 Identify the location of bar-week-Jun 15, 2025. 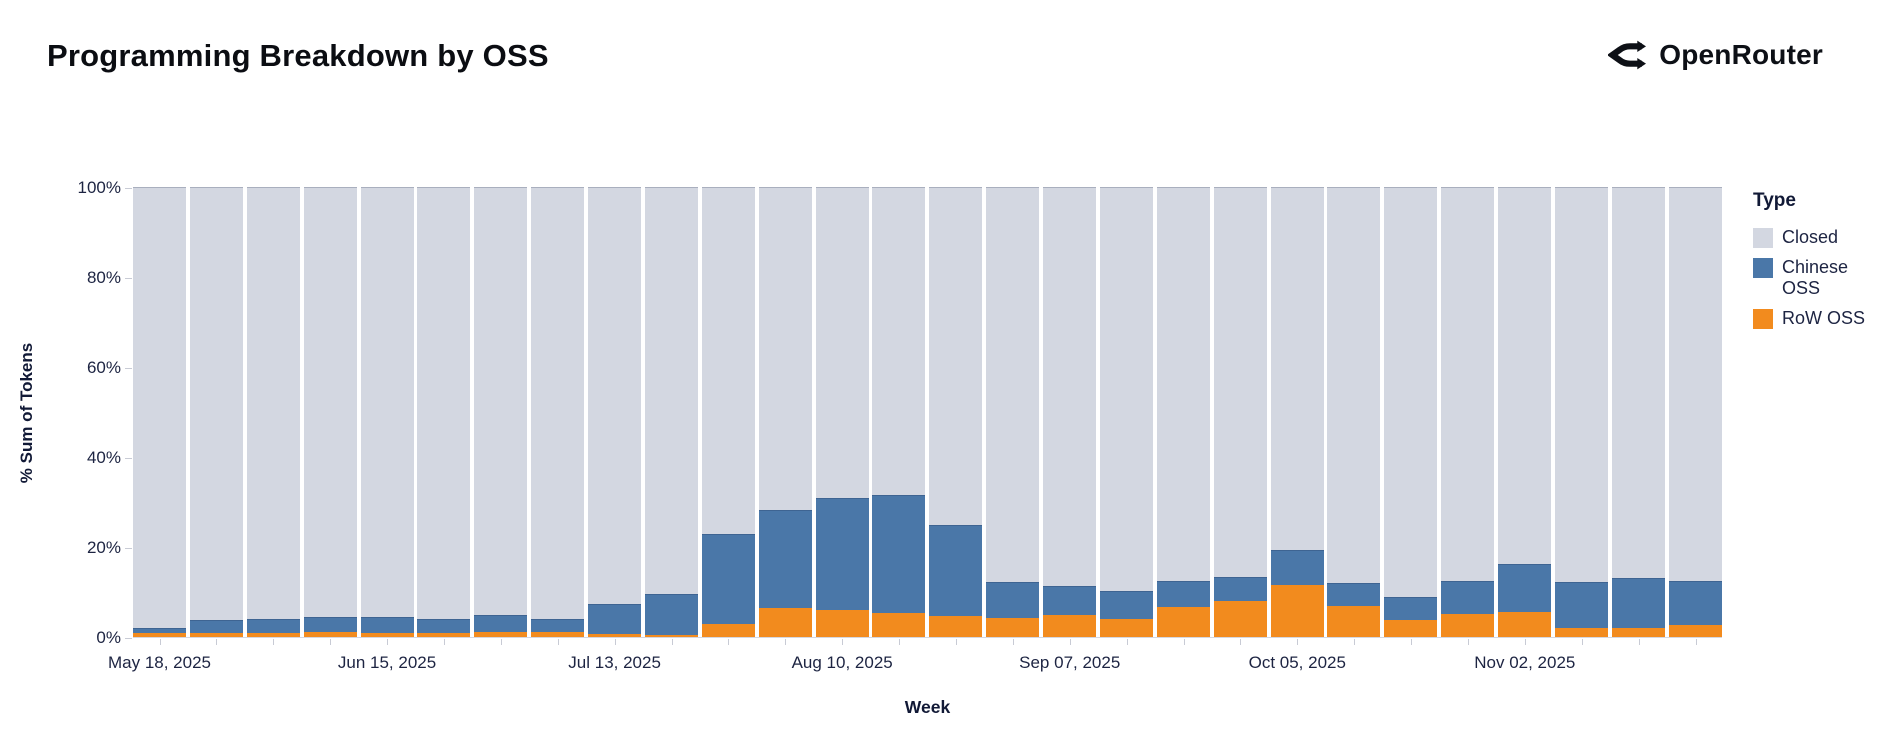
(387, 412).